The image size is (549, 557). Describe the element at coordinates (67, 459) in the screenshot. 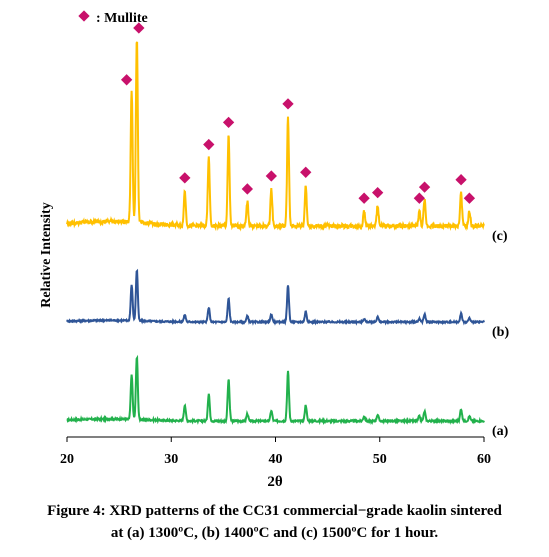

I see `x-tick-label: 20` at that location.